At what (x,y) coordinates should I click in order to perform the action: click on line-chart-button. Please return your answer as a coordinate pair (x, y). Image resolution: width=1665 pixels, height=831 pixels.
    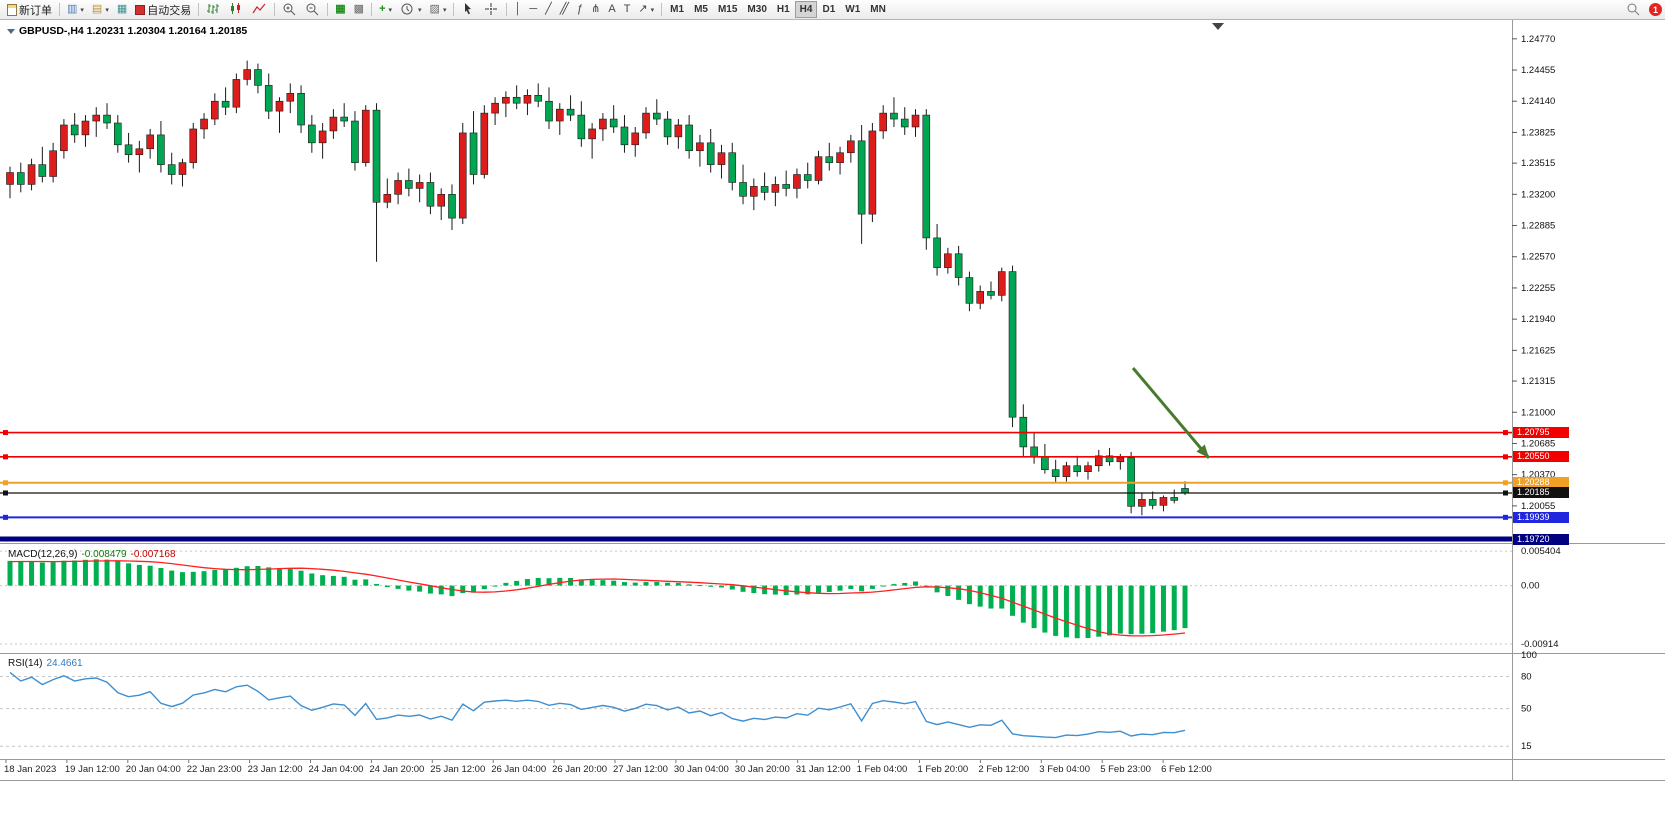
    Looking at the image, I should click on (259, 9).